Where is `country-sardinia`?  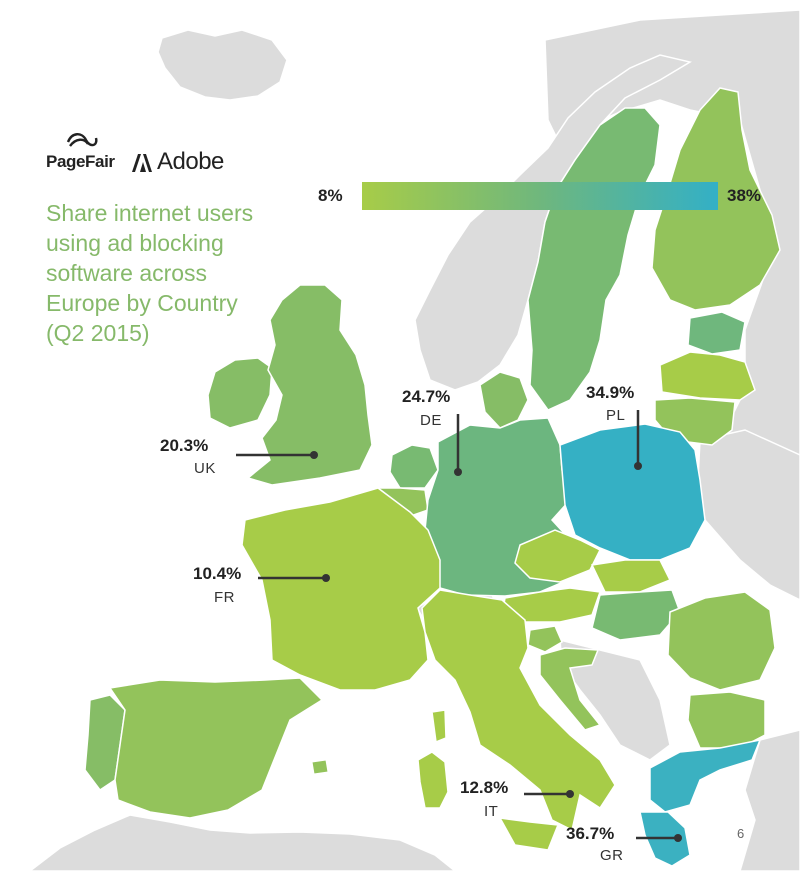
country-sardinia is located at coordinates (433, 780).